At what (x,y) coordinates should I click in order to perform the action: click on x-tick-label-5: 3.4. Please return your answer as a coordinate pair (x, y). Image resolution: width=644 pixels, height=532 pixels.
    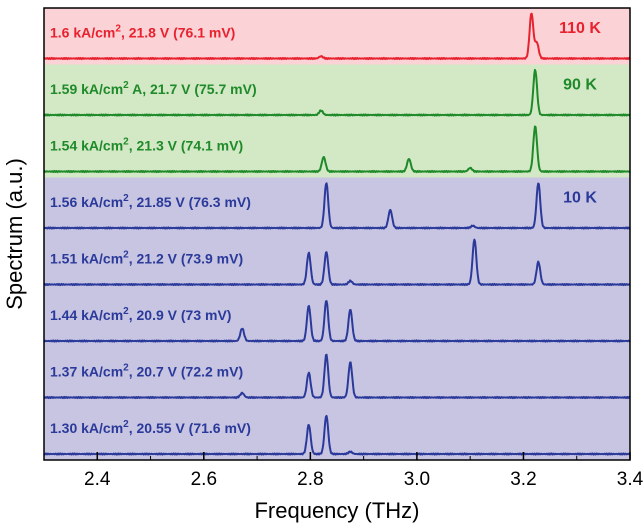
    Looking at the image, I should click on (630, 479).